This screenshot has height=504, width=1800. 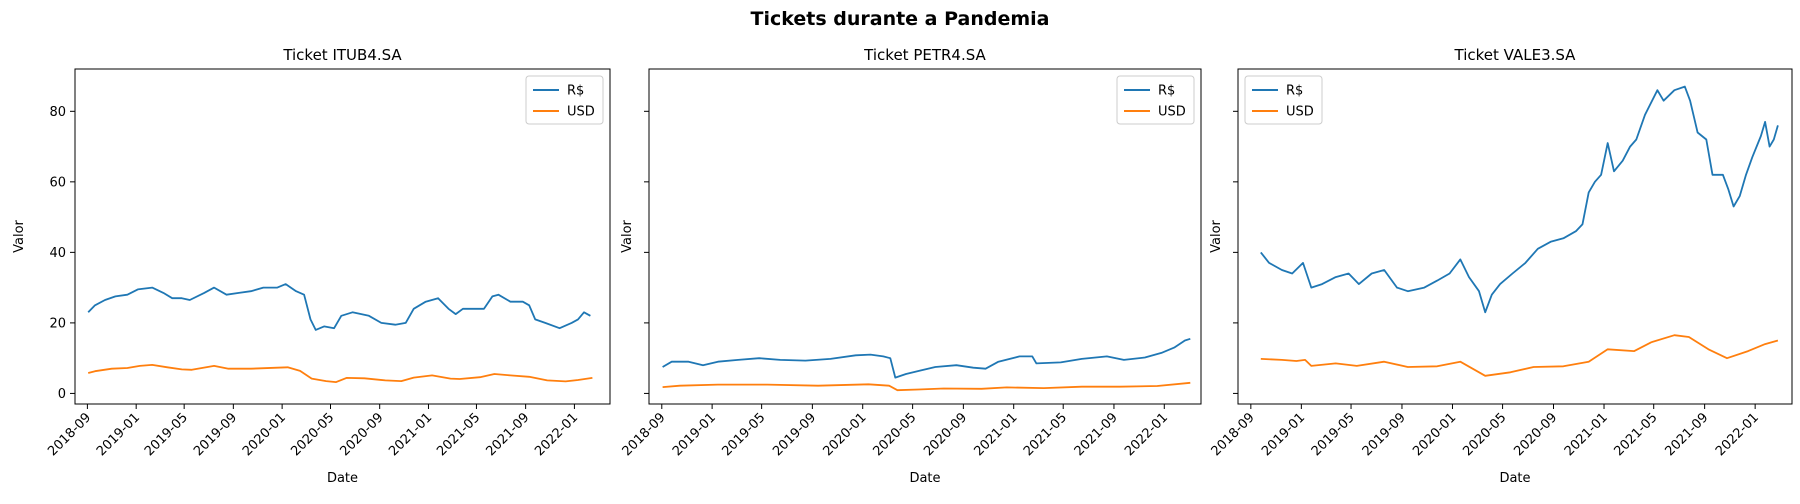 I want to click on y-tick-label: 0, so click(x=62, y=394).